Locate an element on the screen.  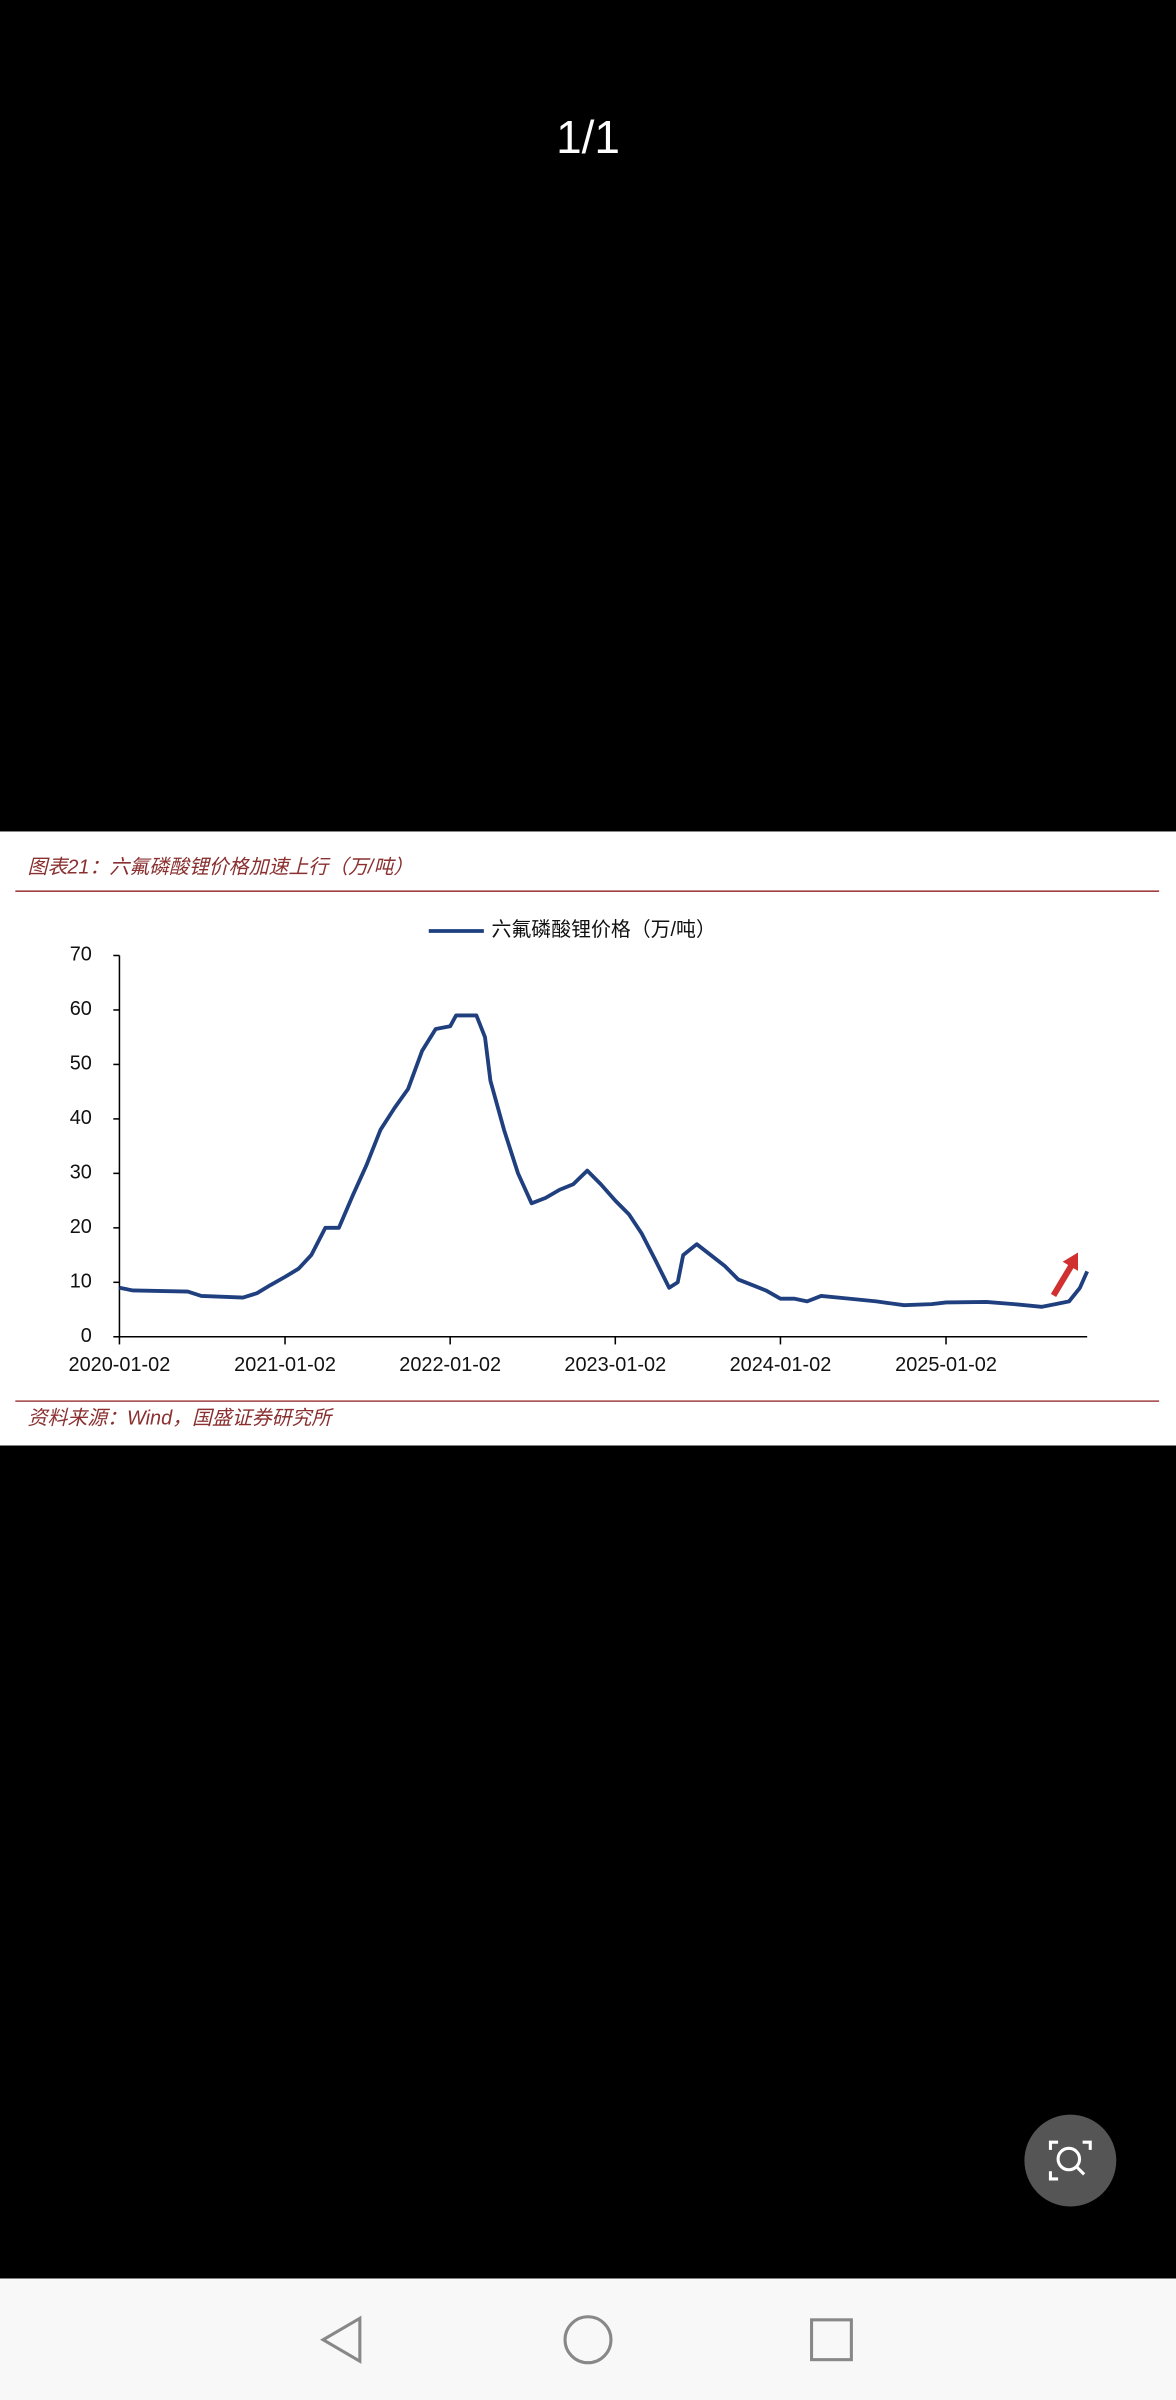
legend-label: 六氟磷酸锂价格（万/吨） is located at coordinates (604, 929).